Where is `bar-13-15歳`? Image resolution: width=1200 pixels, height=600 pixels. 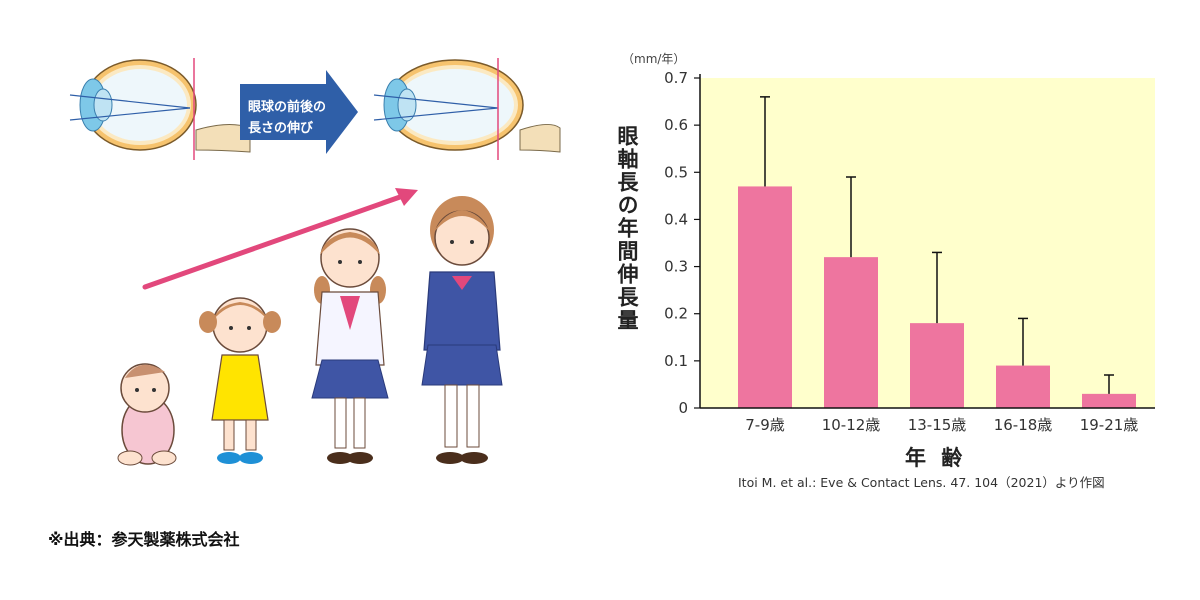
bar-13-15歳 is located at coordinates (937, 365).